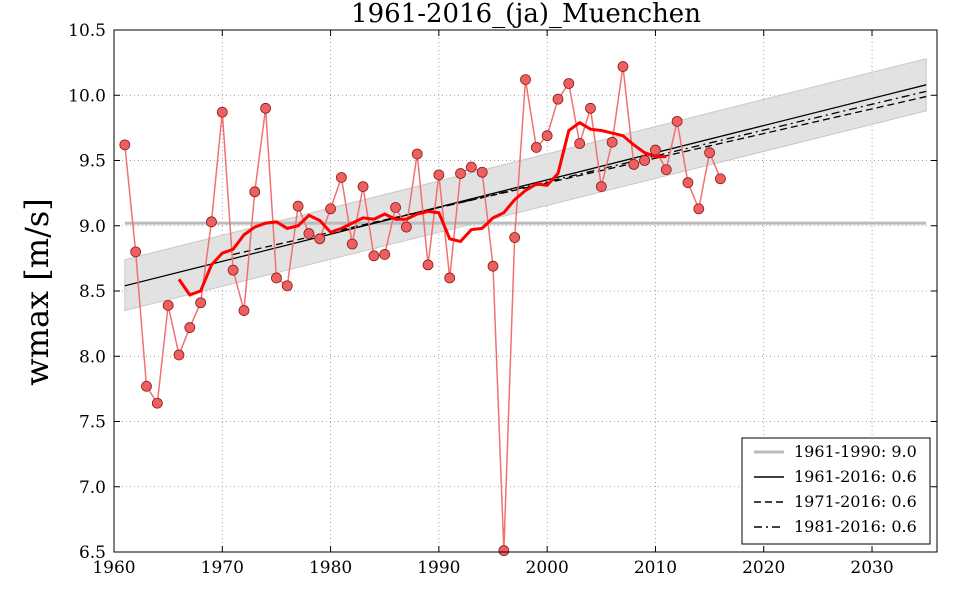 Image resolution: width=960 pixels, height=600 pixels. What do you see at coordinates (92, 357) in the screenshot?
I see `y-tick-label: 8.0` at bounding box center [92, 357].